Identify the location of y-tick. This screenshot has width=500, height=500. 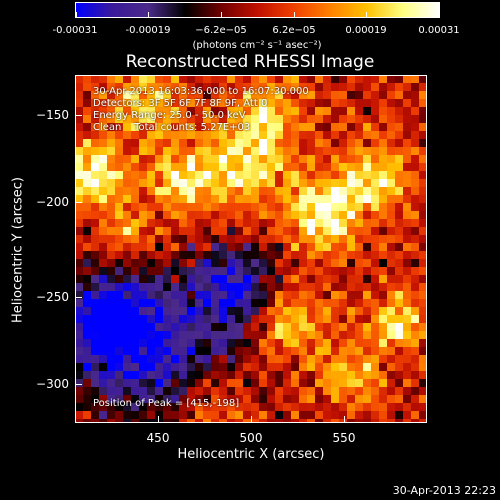
(79, 202).